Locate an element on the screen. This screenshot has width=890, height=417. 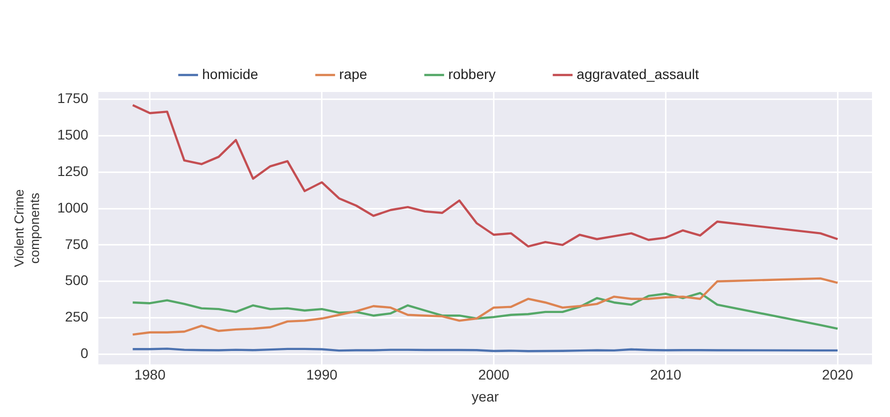
x-tick-label: 1990 is located at coordinates (322, 374).